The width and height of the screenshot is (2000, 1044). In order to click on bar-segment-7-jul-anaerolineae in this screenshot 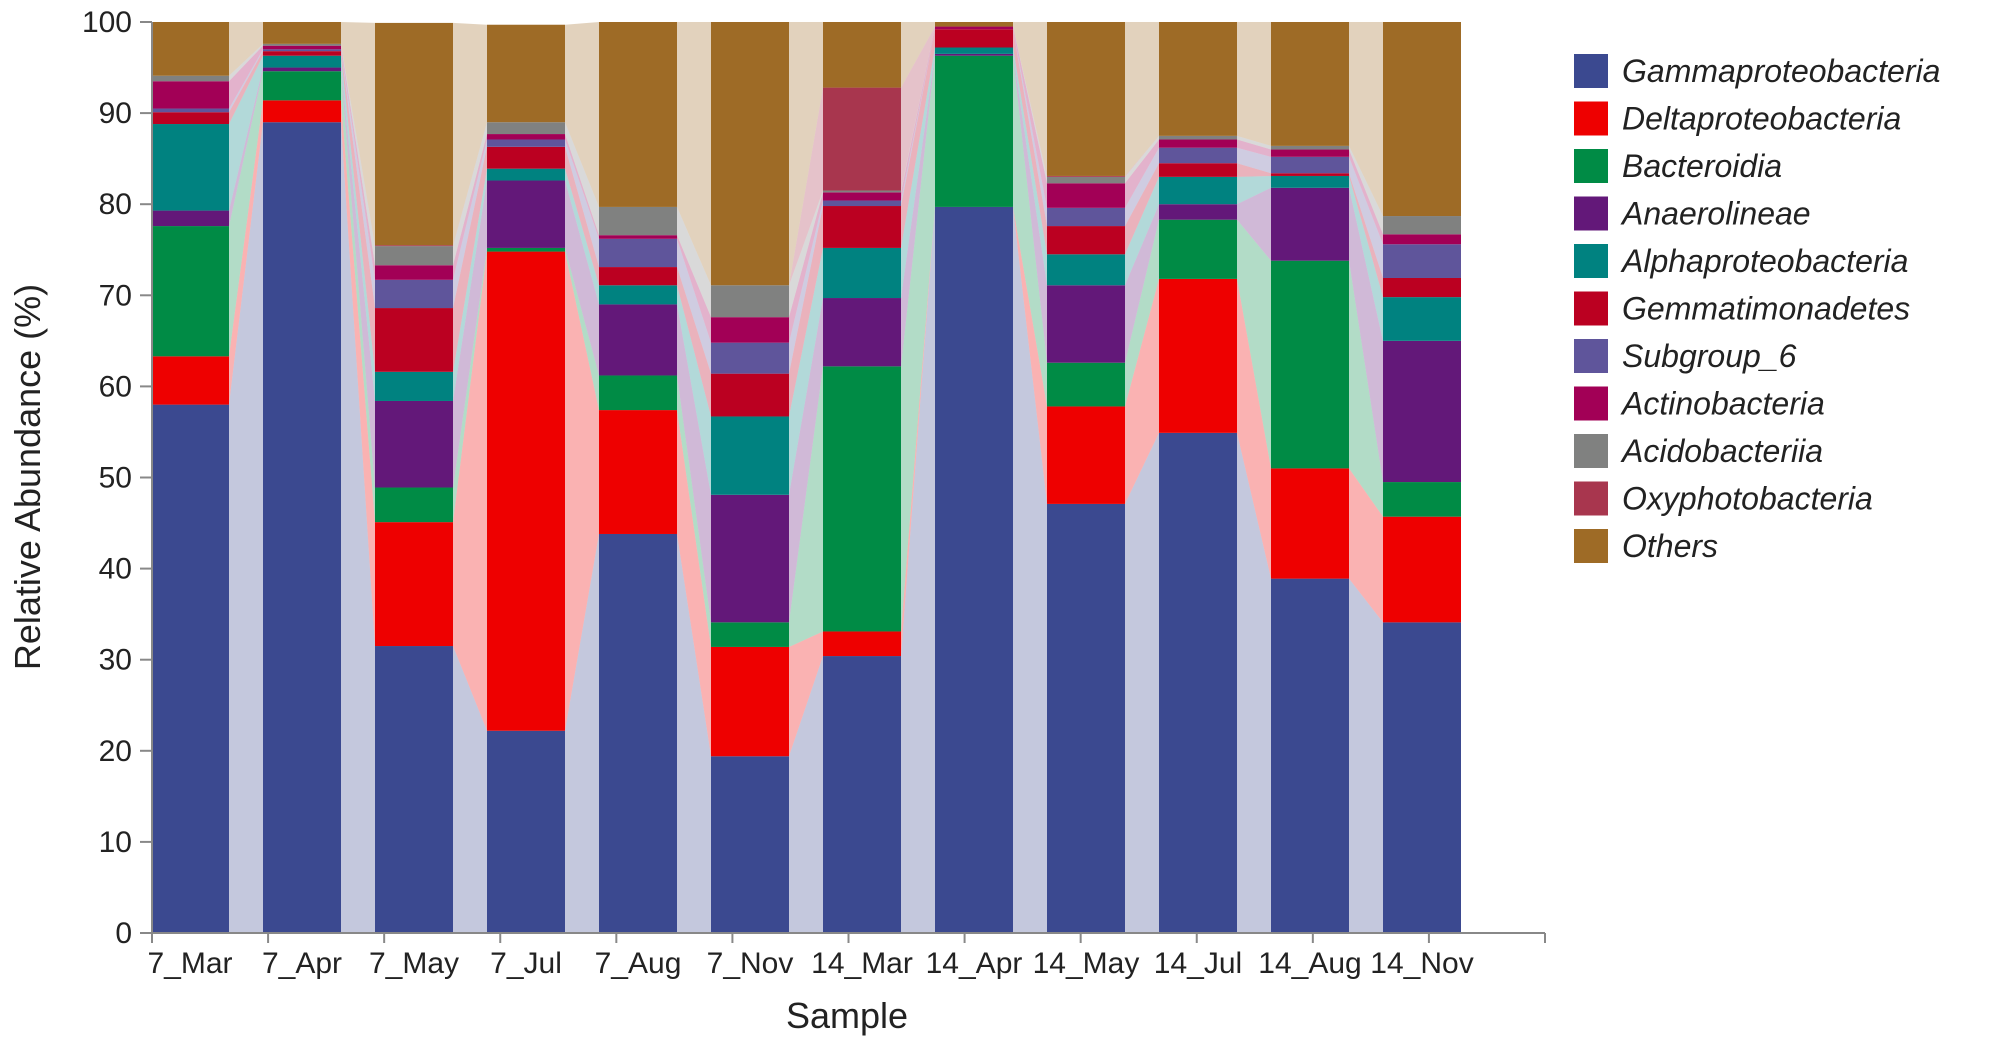, I will do `click(526, 214)`.